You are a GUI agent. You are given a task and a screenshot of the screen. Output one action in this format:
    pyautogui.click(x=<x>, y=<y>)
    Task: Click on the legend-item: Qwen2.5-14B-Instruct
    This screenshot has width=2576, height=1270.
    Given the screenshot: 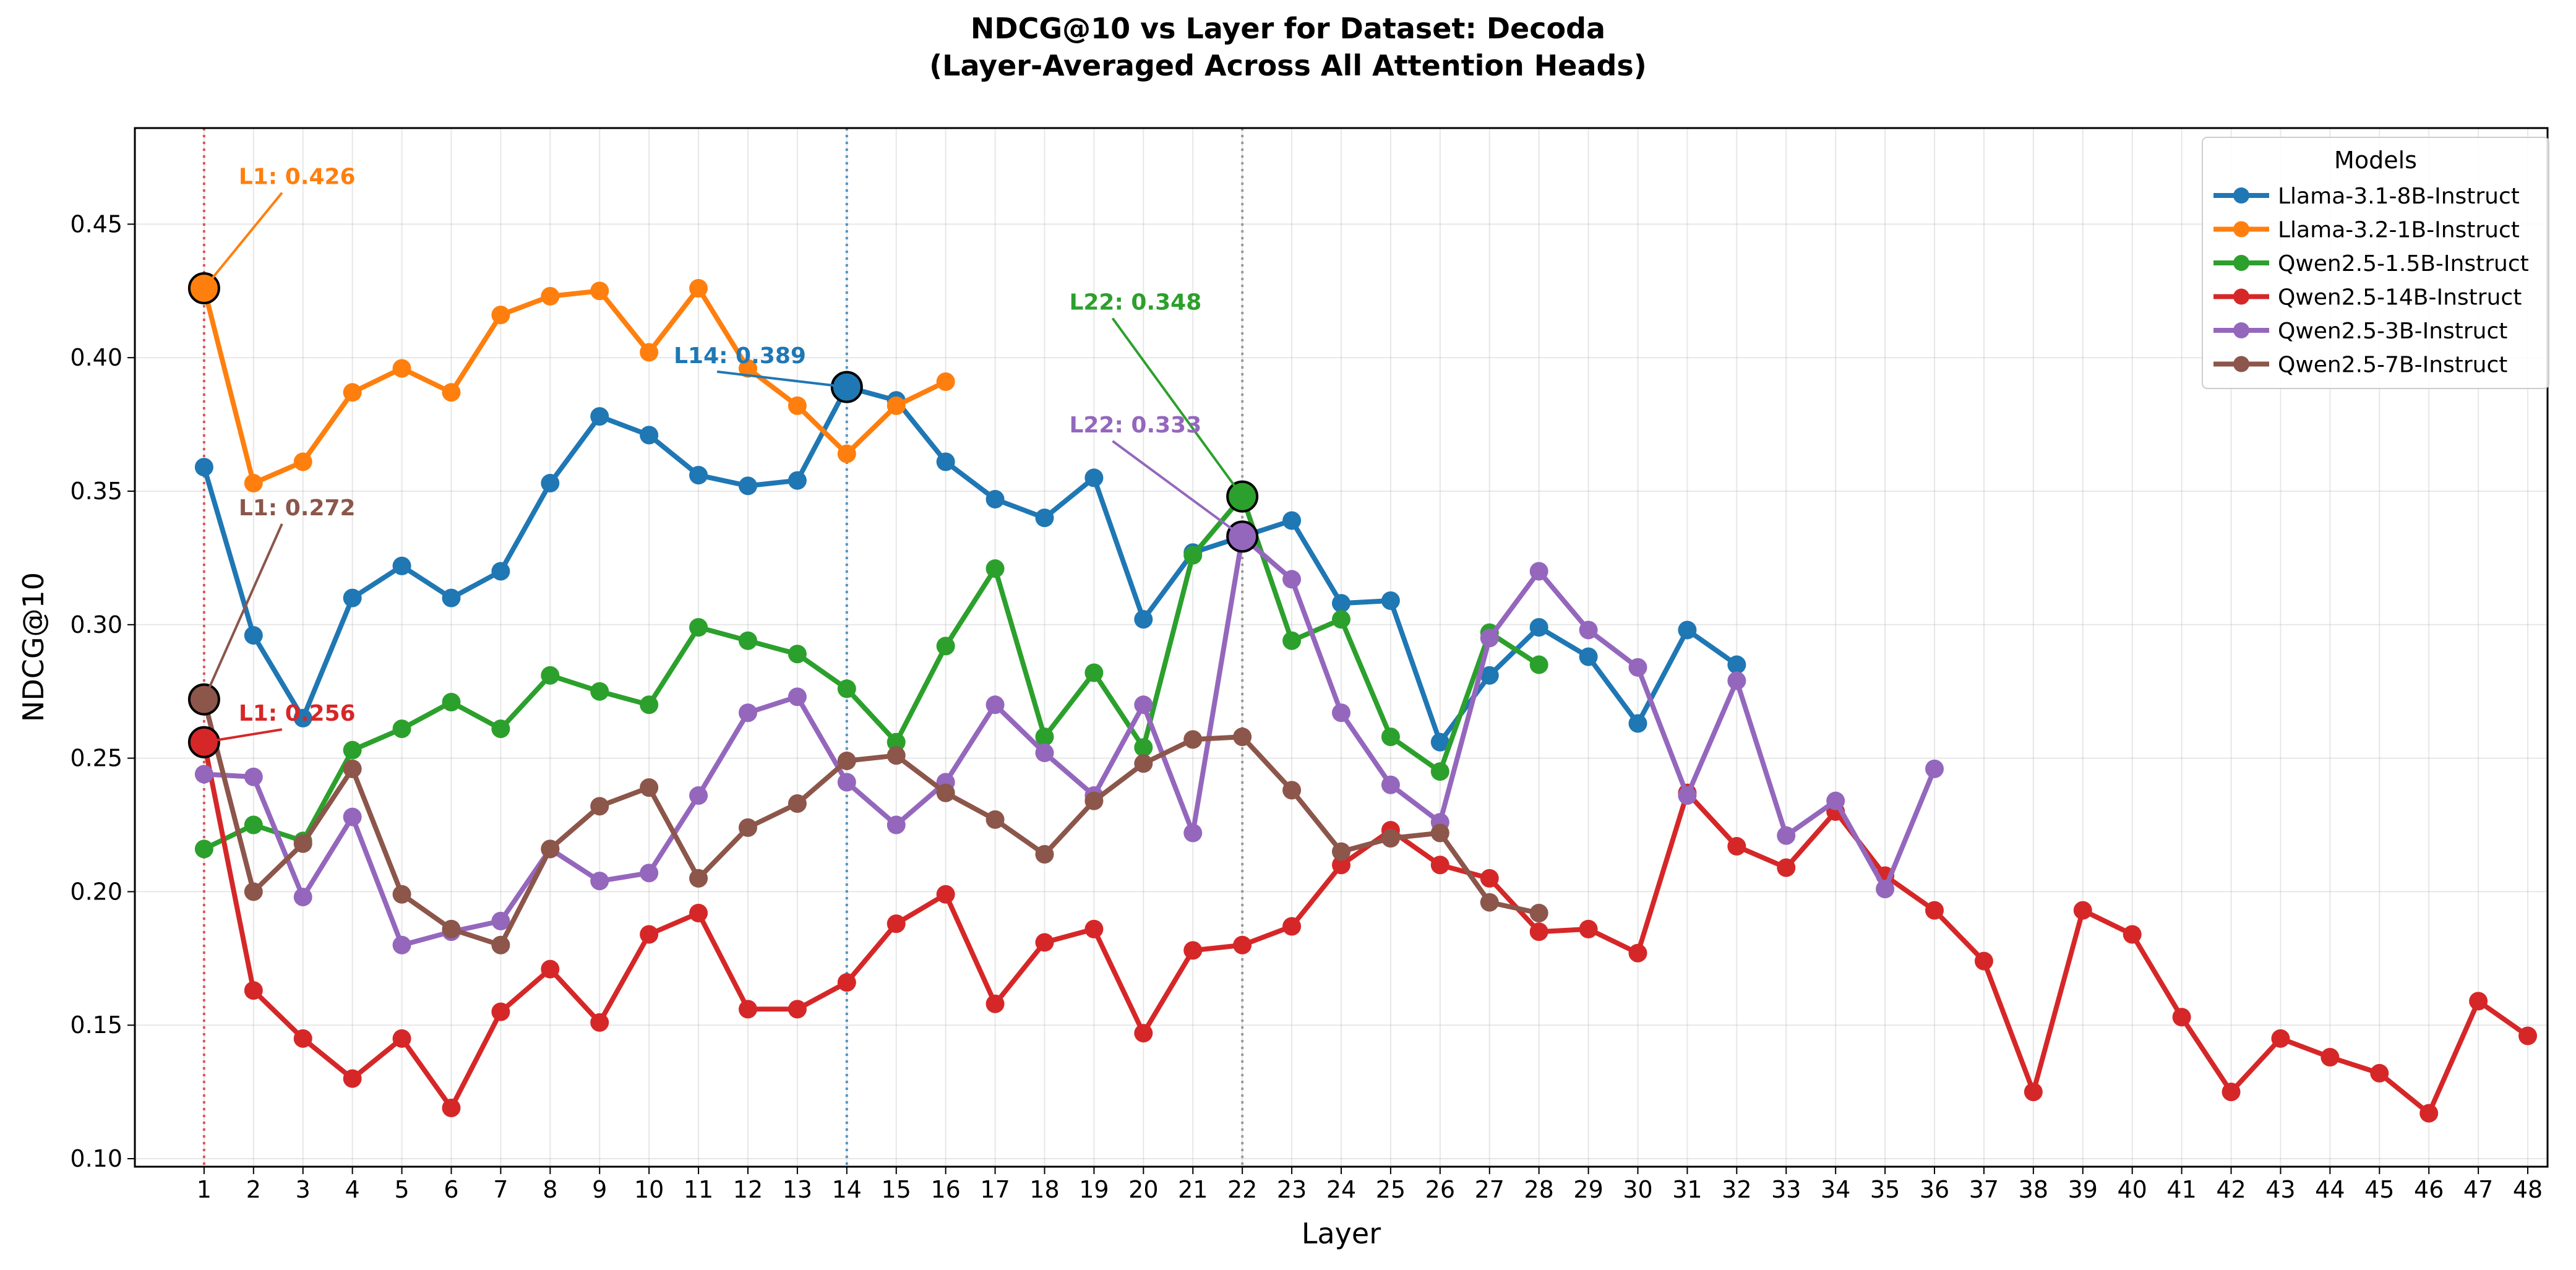 What is the action you would take?
    pyautogui.click(x=2367, y=298)
    